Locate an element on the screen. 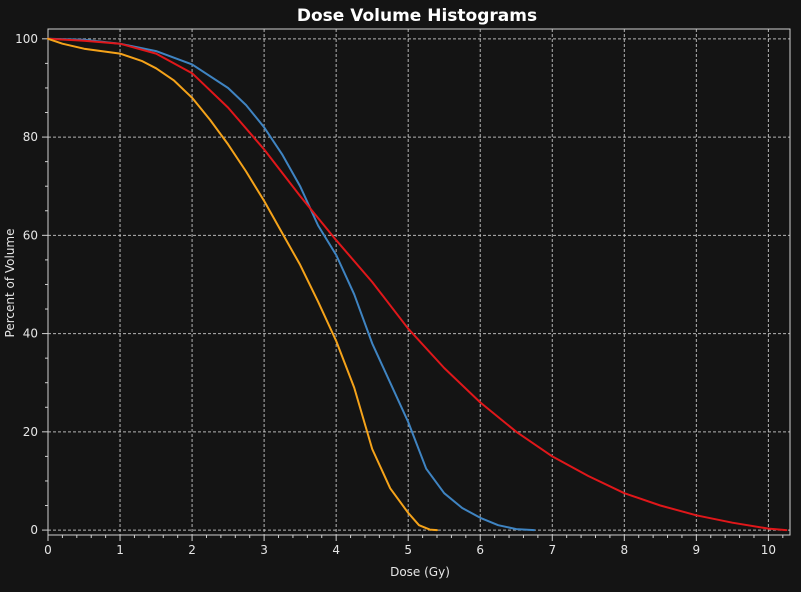 Image resolution: width=801 pixels, height=592 pixels. x-tick-label: 3 is located at coordinates (264, 550).